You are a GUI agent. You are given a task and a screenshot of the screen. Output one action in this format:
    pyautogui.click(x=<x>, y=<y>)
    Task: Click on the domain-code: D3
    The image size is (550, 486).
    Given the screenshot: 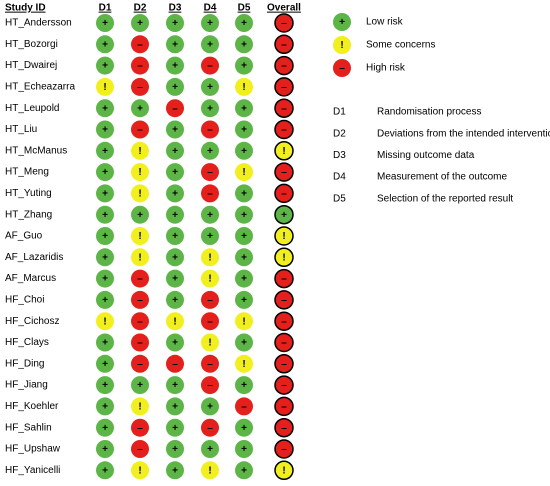 What is the action you would take?
    pyautogui.click(x=339, y=155)
    